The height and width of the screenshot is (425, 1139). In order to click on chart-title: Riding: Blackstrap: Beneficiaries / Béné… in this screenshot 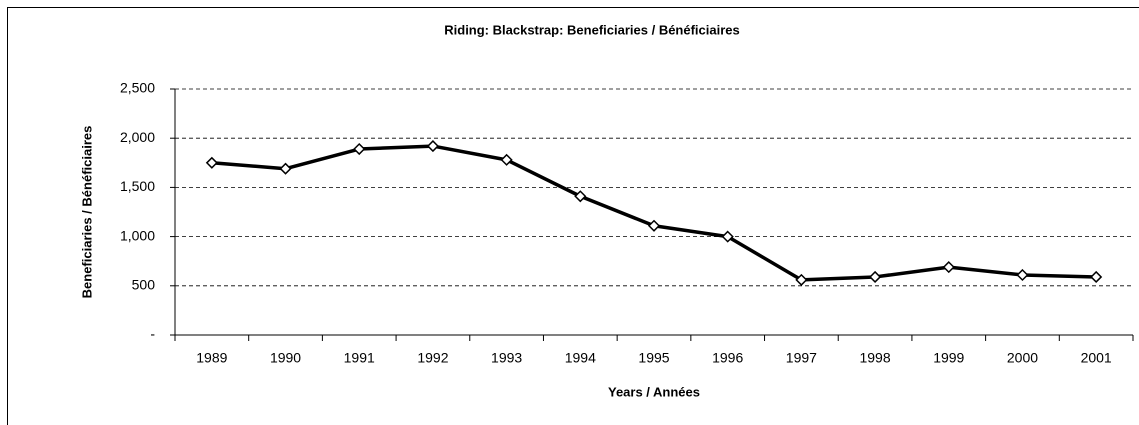, I will do `click(592, 29)`.